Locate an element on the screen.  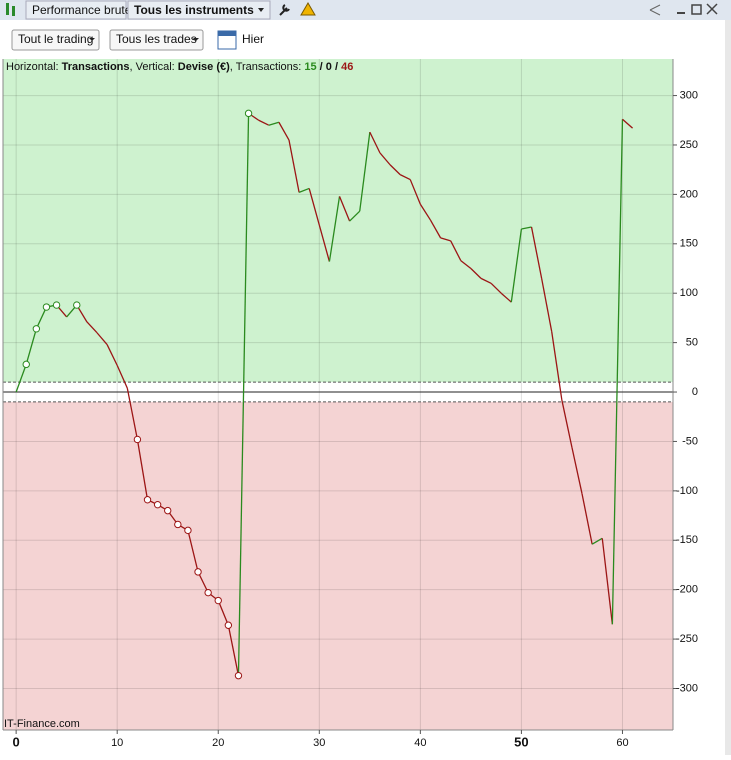
header-part: , Vertical: is located at coordinates (154, 67).